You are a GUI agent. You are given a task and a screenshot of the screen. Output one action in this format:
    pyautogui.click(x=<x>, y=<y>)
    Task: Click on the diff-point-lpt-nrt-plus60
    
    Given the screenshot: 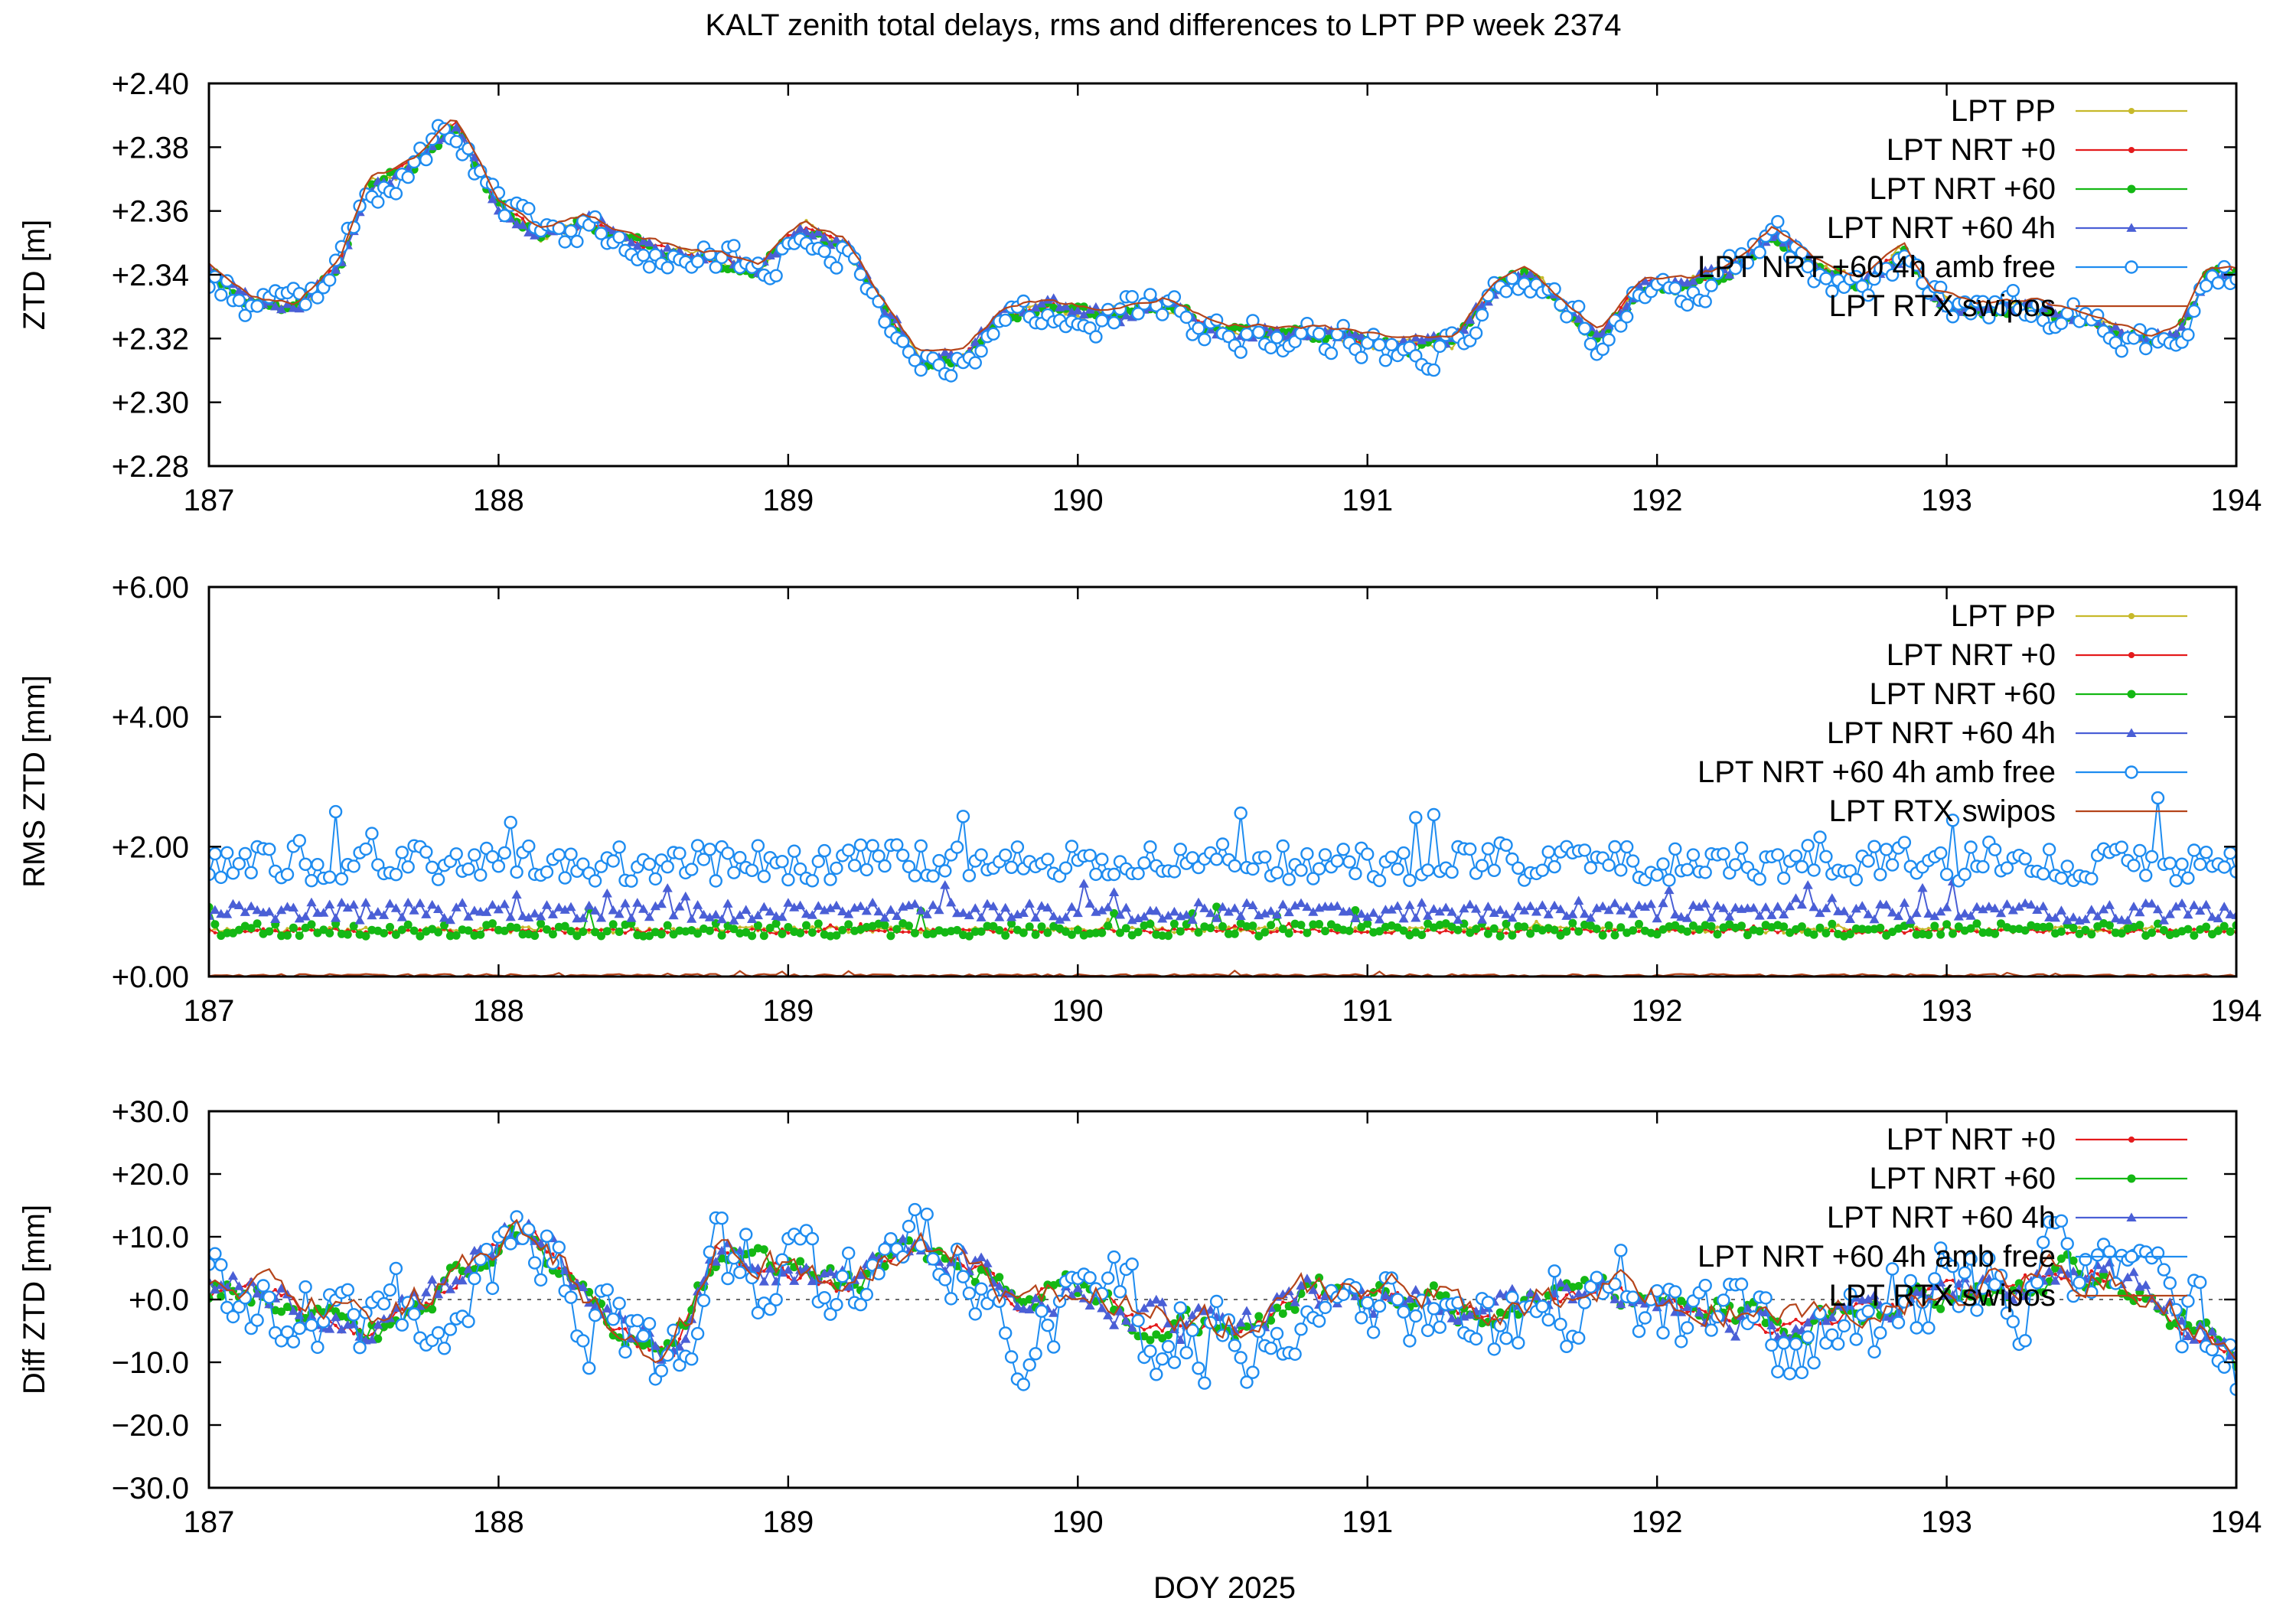 What is the action you would take?
    pyautogui.click(x=281, y=1311)
    